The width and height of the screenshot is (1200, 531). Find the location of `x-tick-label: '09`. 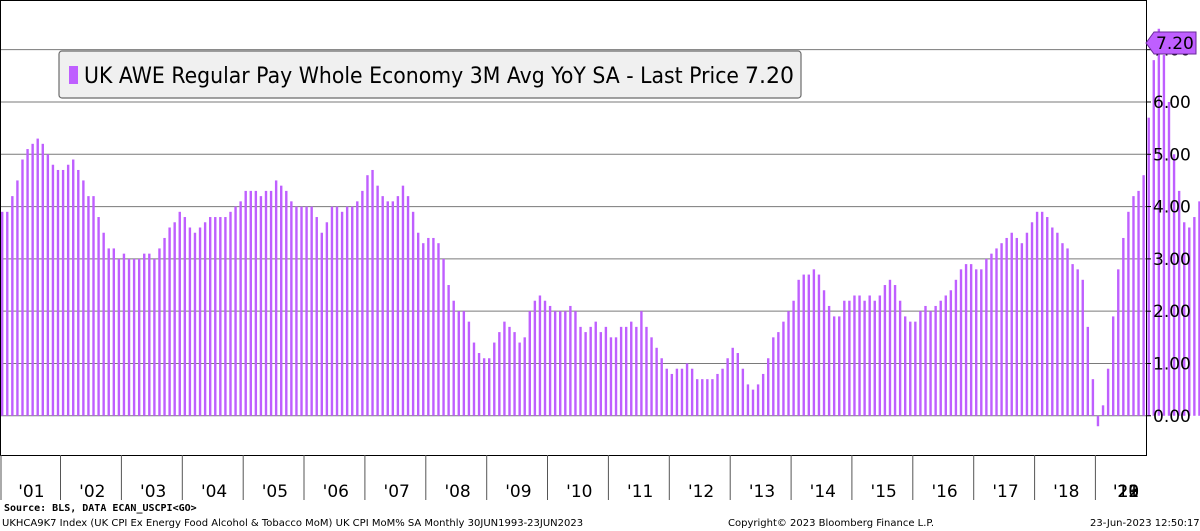

x-tick-label: '09 is located at coordinates (518, 492).